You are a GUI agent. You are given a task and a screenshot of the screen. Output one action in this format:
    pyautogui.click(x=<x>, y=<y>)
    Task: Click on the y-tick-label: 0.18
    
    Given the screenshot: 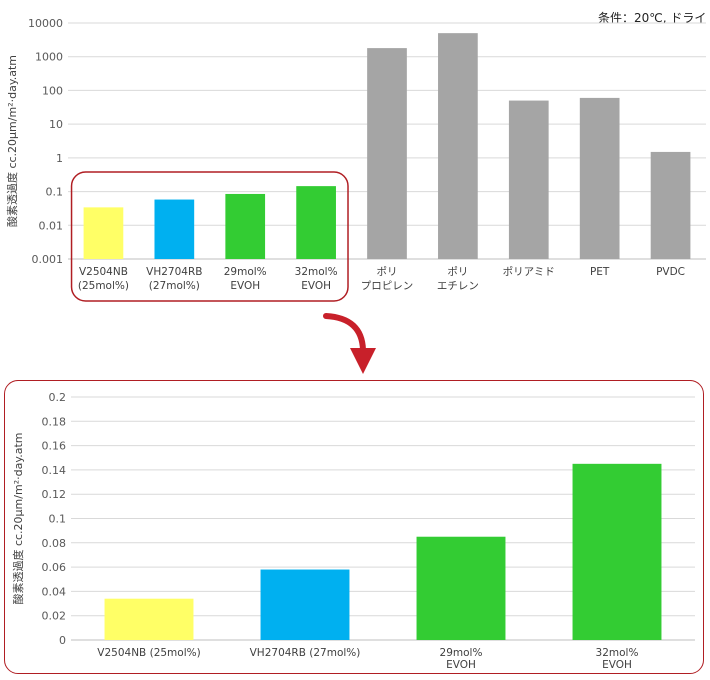 What is the action you would take?
    pyautogui.click(x=54, y=421)
    